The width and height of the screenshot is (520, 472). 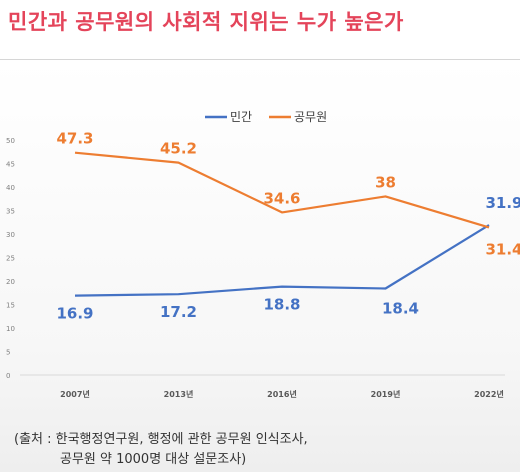 I want to click on y-tick-label: 40, so click(x=10, y=188).